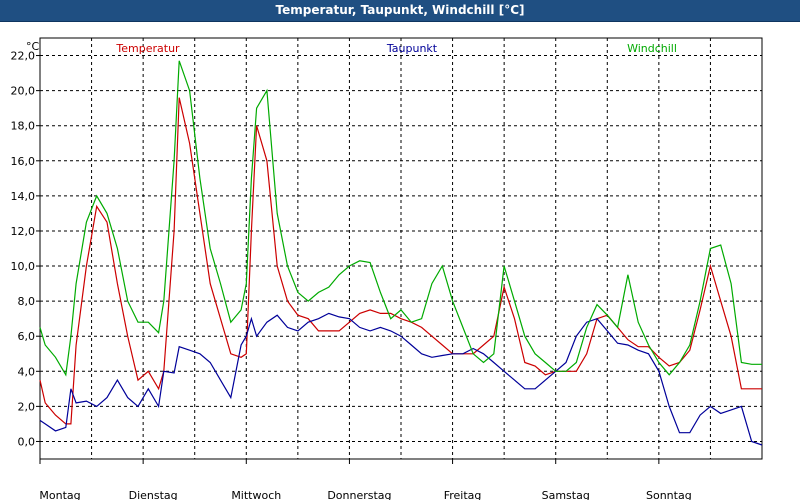 Image resolution: width=800 pixels, height=500 pixels. Describe the element at coordinates (669, 494) in the screenshot. I see `x-tick-weekday-label: Sonntag` at that location.